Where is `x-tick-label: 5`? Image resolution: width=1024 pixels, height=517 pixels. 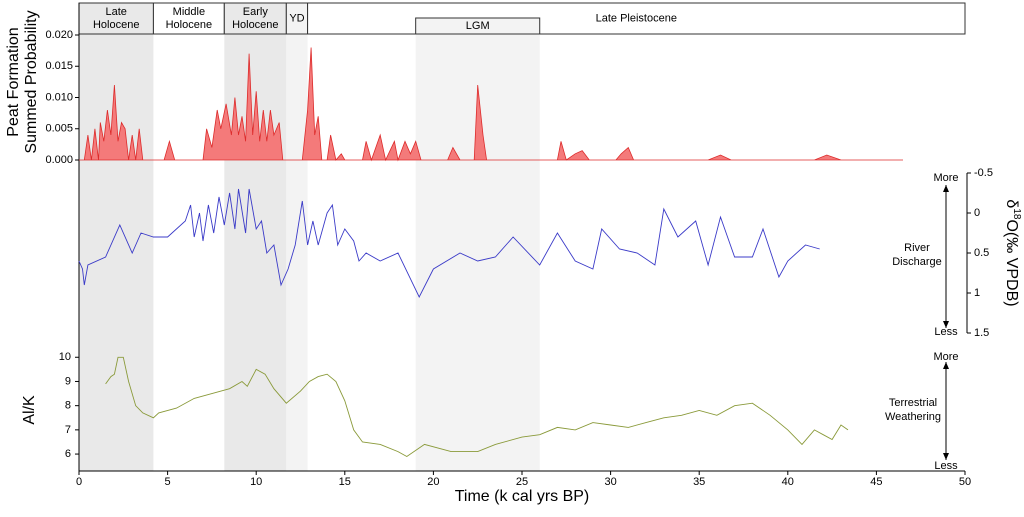
x-tick-label: 5 is located at coordinates (168, 482).